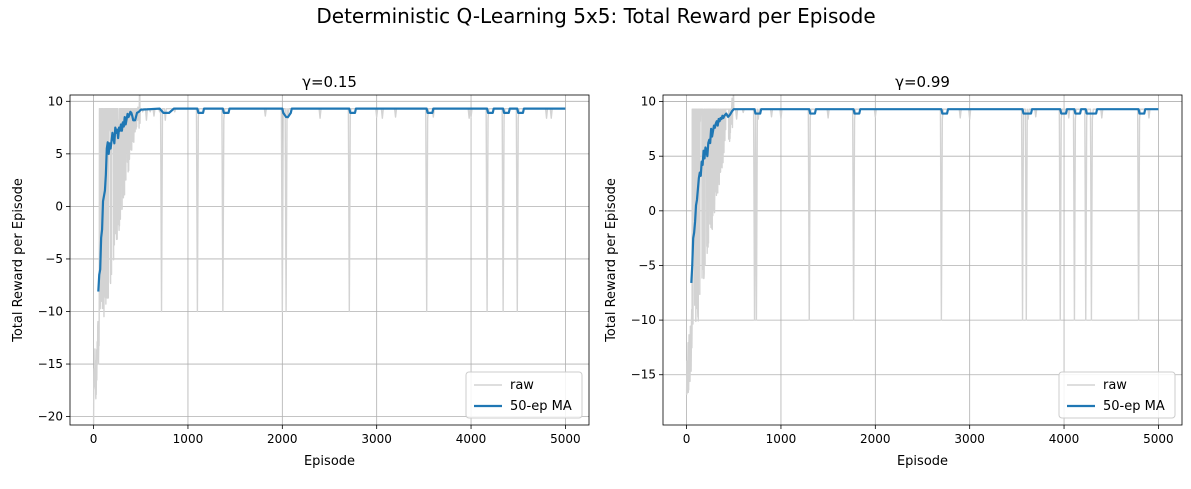  What do you see at coordinates (922, 82) in the screenshot?
I see `subplot-title: γ=0.99` at bounding box center [922, 82].